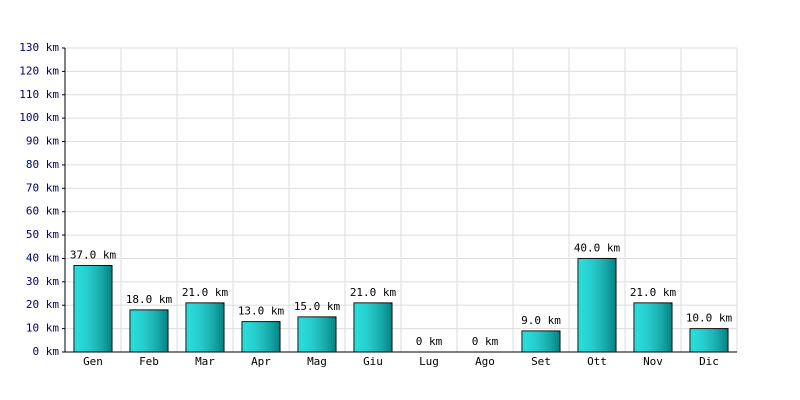  What do you see at coordinates (42, 257) in the screenshot?
I see `y-tick-label: 40 km` at bounding box center [42, 257].